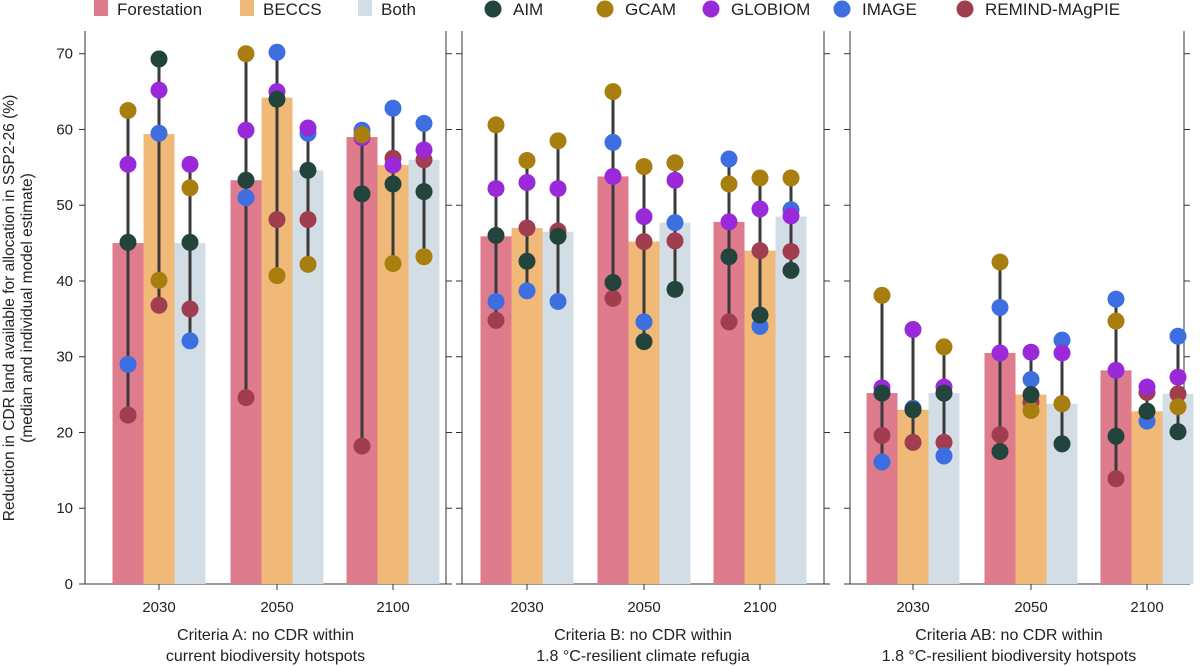  I want to click on legend-item-gcam: GCAM, so click(636, 9).